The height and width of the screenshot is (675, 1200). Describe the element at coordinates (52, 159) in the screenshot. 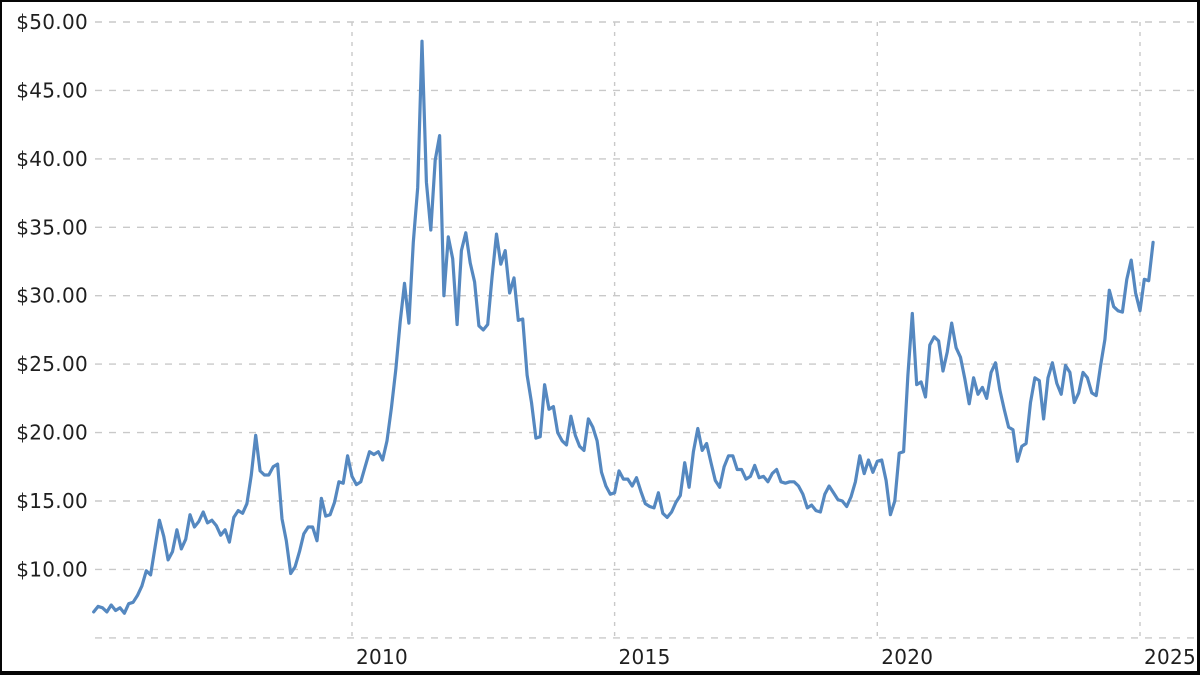

I see `y-axis-tick-label: $40.00` at that location.